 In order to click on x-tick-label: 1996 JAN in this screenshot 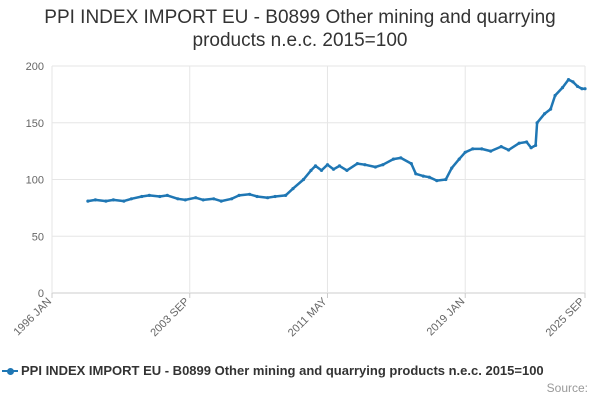, I will do `click(32, 317)`.